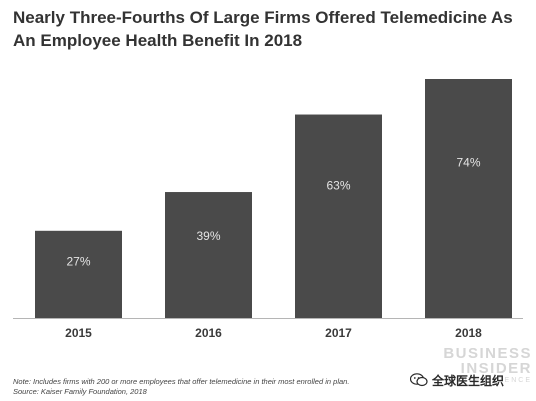  Describe the element at coordinates (208, 236) in the screenshot. I see `data-label-2016: 39%` at that location.